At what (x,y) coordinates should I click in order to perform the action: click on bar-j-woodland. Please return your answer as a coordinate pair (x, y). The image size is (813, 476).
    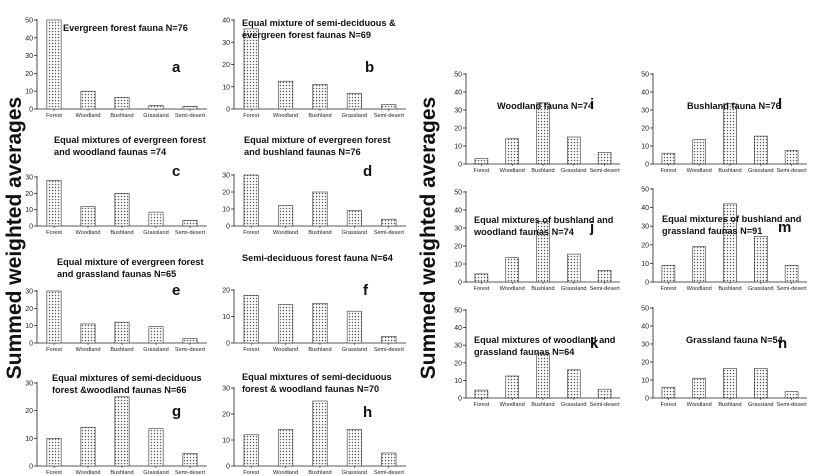
    Looking at the image, I should click on (512, 270).